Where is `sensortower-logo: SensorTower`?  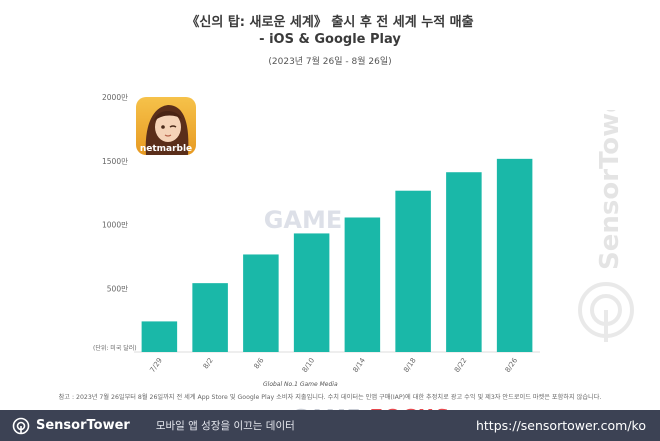 sensortower-logo: SensorTower is located at coordinates (71, 426).